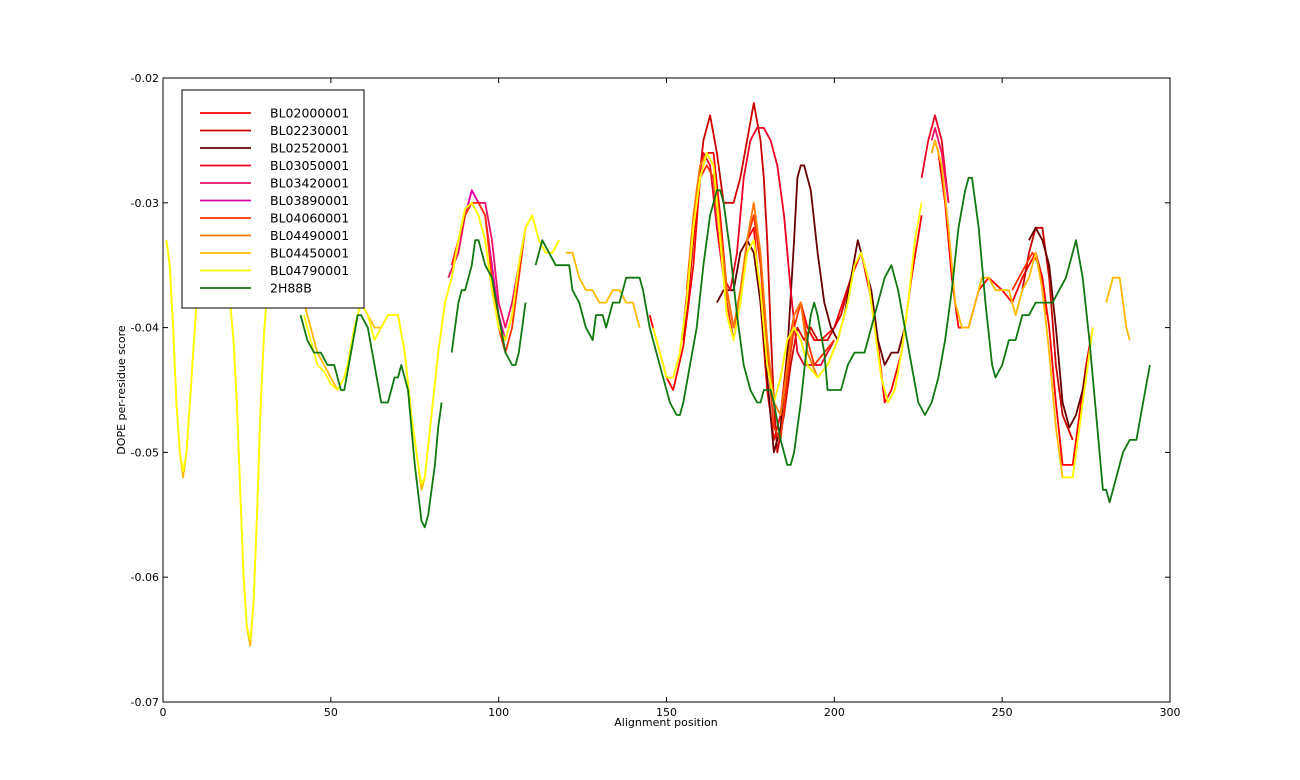  What do you see at coordinates (145, 452) in the screenshot?
I see `y-tick-label: -0.05` at bounding box center [145, 452].